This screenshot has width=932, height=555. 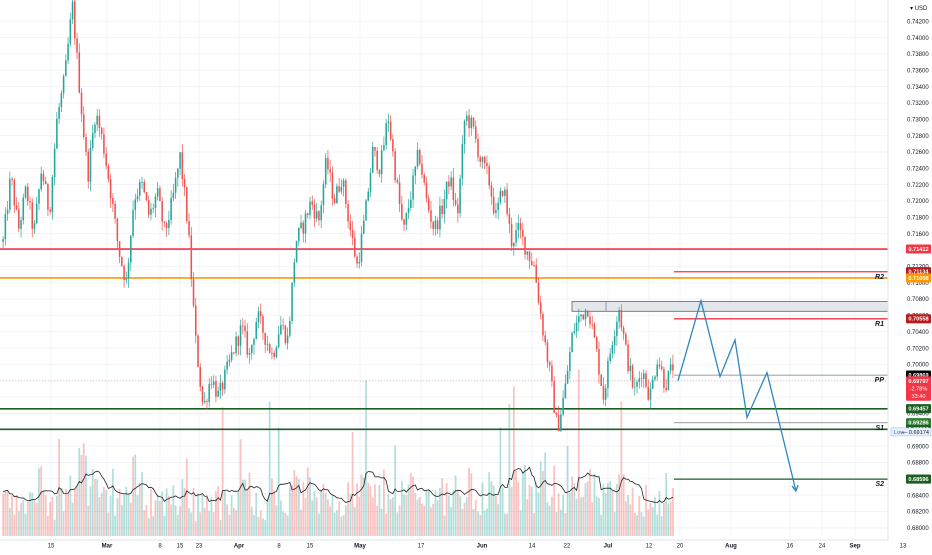 I want to click on price-tick-label: 0.74000, so click(x=918, y=39).